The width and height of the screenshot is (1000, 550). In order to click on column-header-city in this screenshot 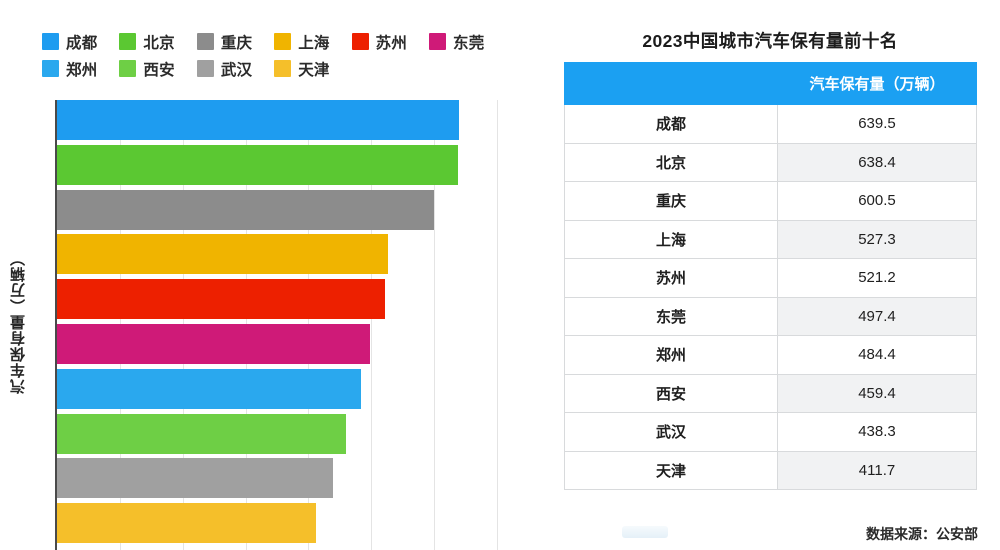, I will do `click(671, 83)`.